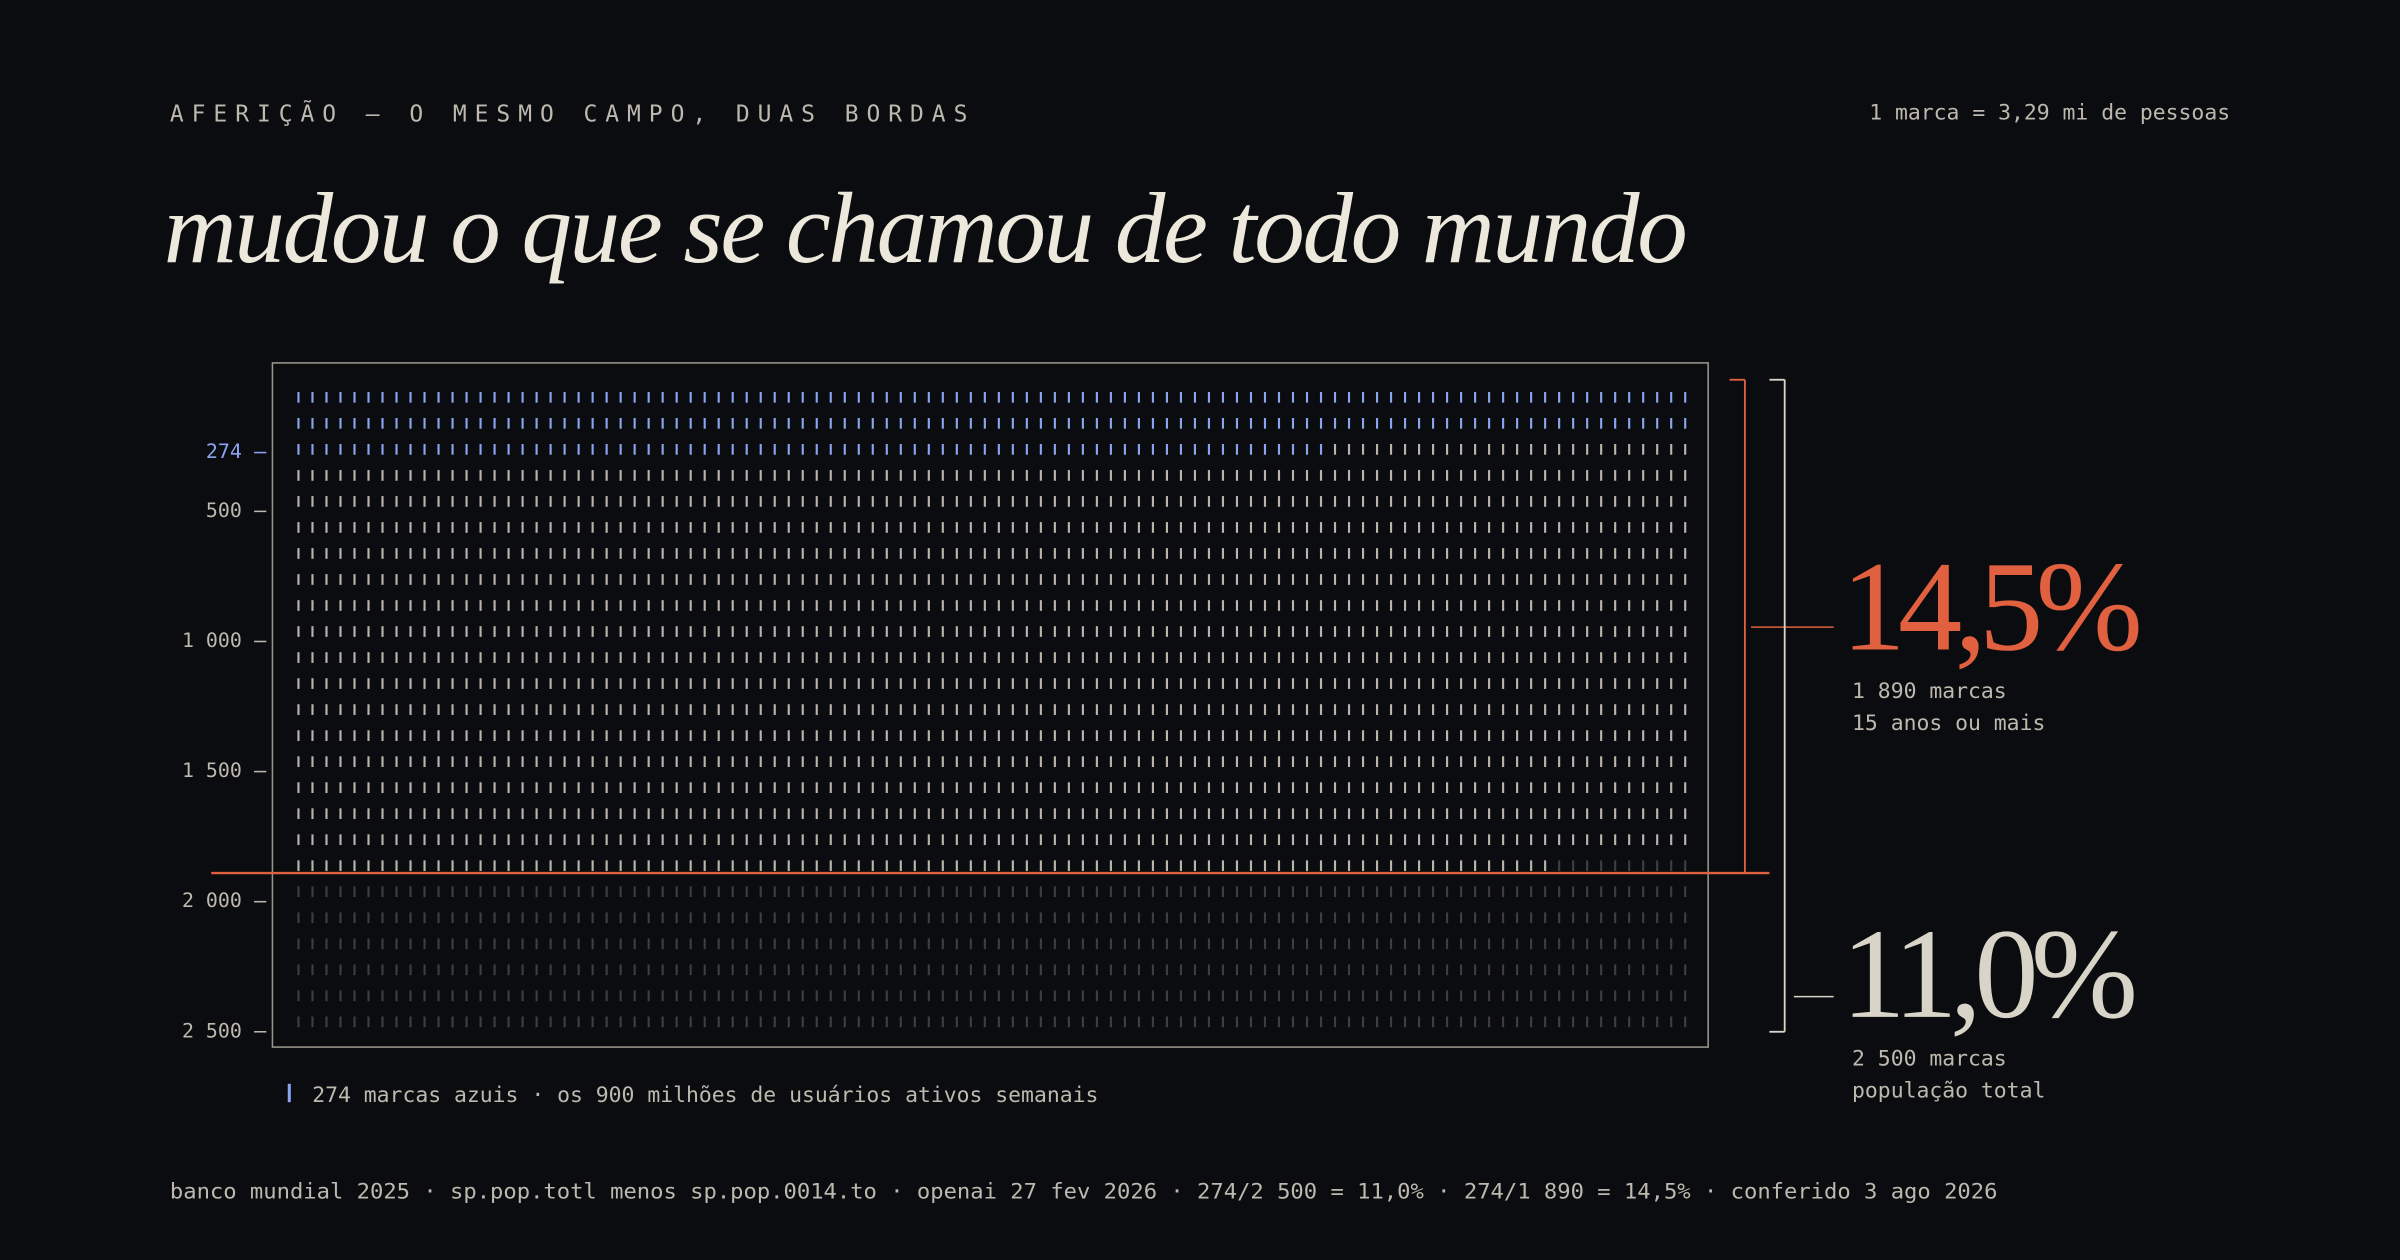 This screenshot has height=1260, width=2400. I want to click on y-tick-label: 274, so click(224, 451).